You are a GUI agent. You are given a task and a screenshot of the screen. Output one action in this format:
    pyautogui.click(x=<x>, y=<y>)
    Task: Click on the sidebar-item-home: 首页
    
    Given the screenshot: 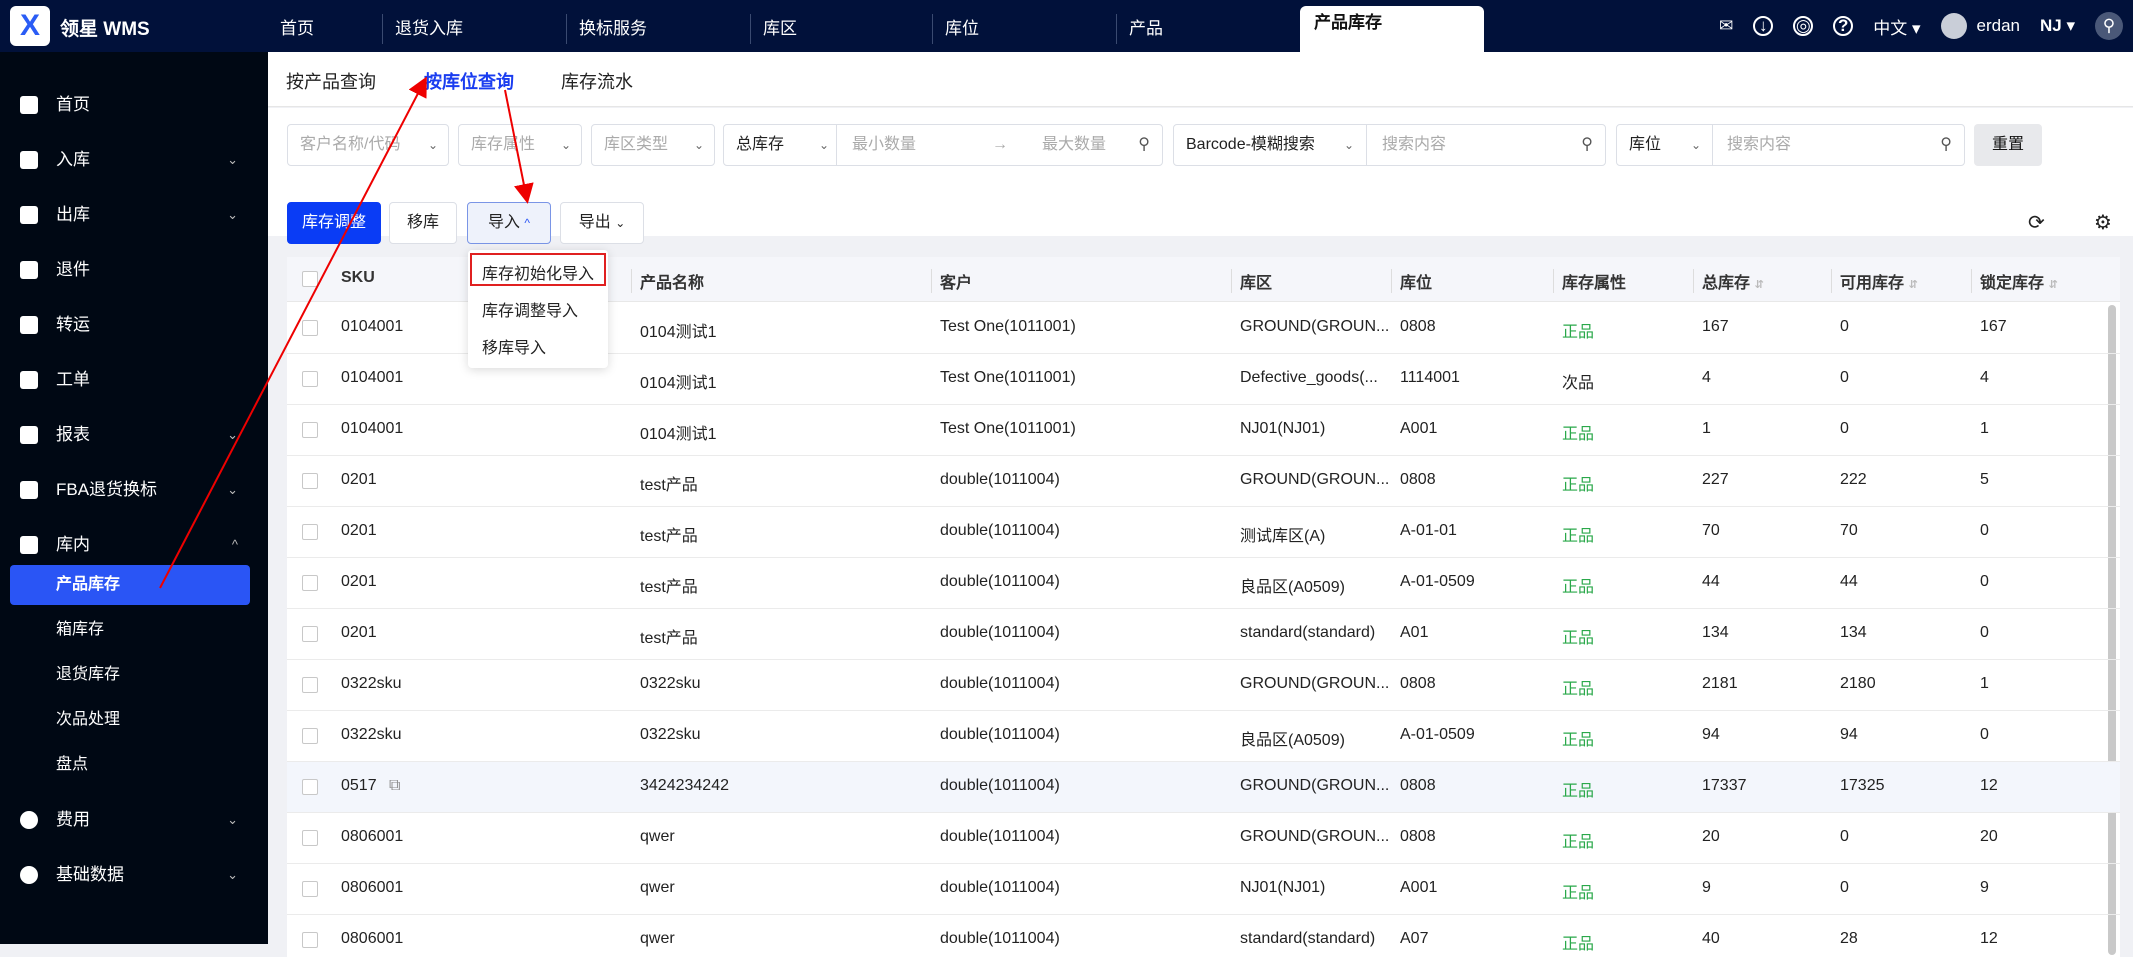 What is the action you would take?
    pyautogui.click(x=134, y=105)
    